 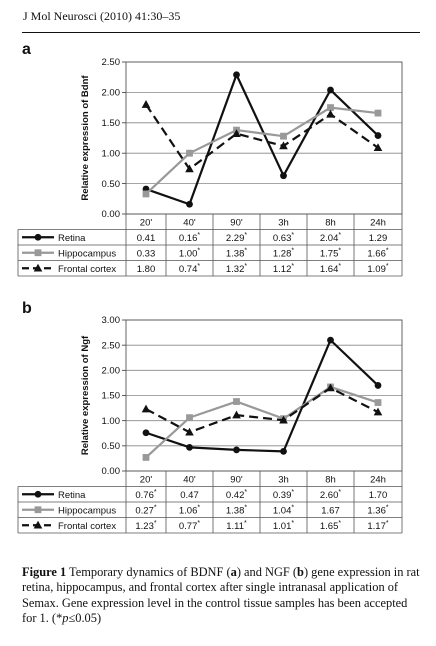 I want to click on caption-text-4: ≤0.05), so click(x=85, y=618).